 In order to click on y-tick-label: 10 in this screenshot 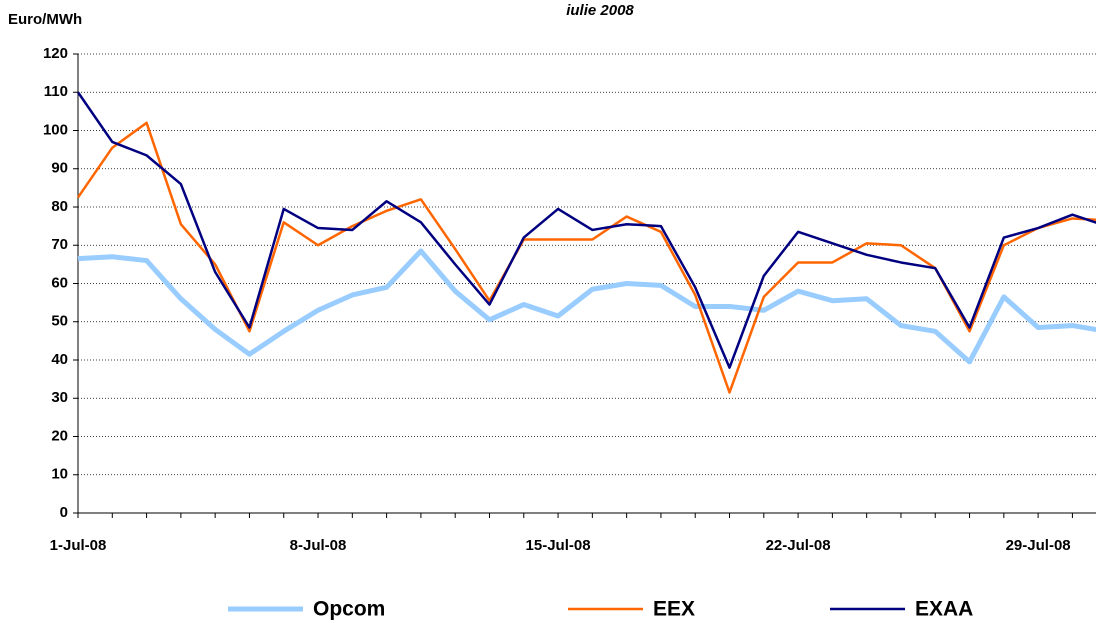, I will do `click(59, 474)`.